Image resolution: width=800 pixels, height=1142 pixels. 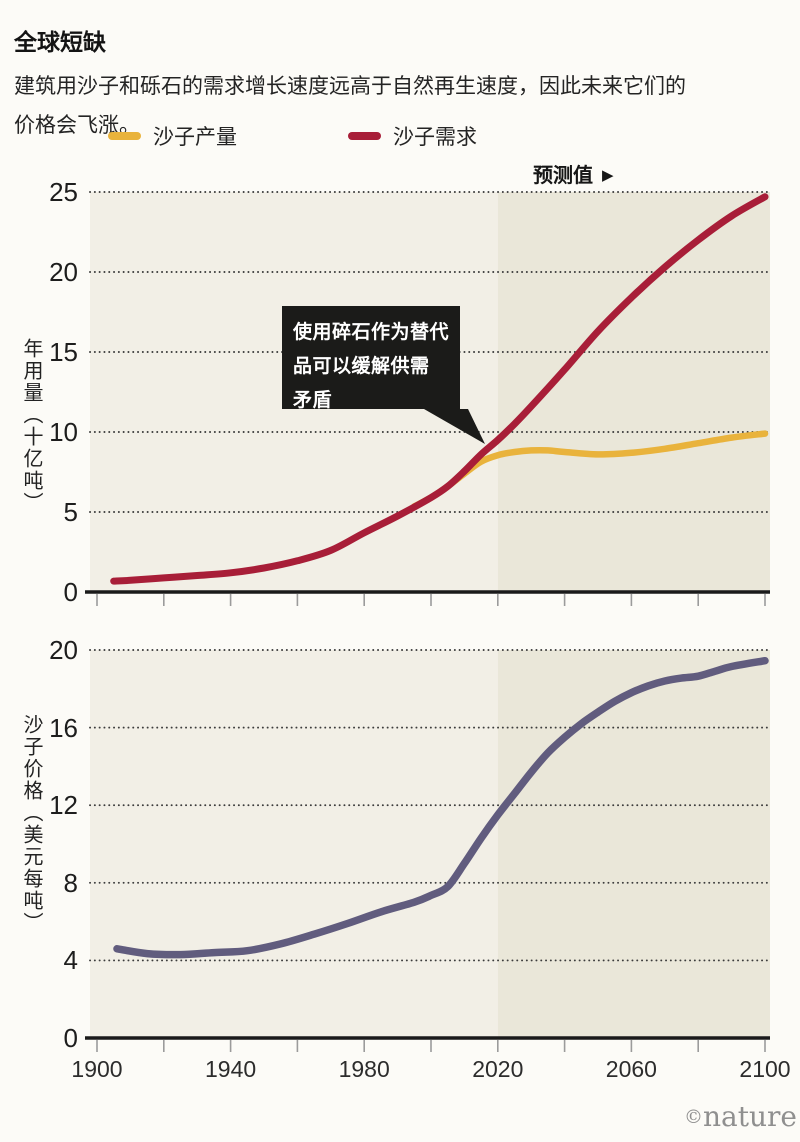 I want to click on annotation-line-1: 使用碎石作为替代, so click(x=371, y=332).